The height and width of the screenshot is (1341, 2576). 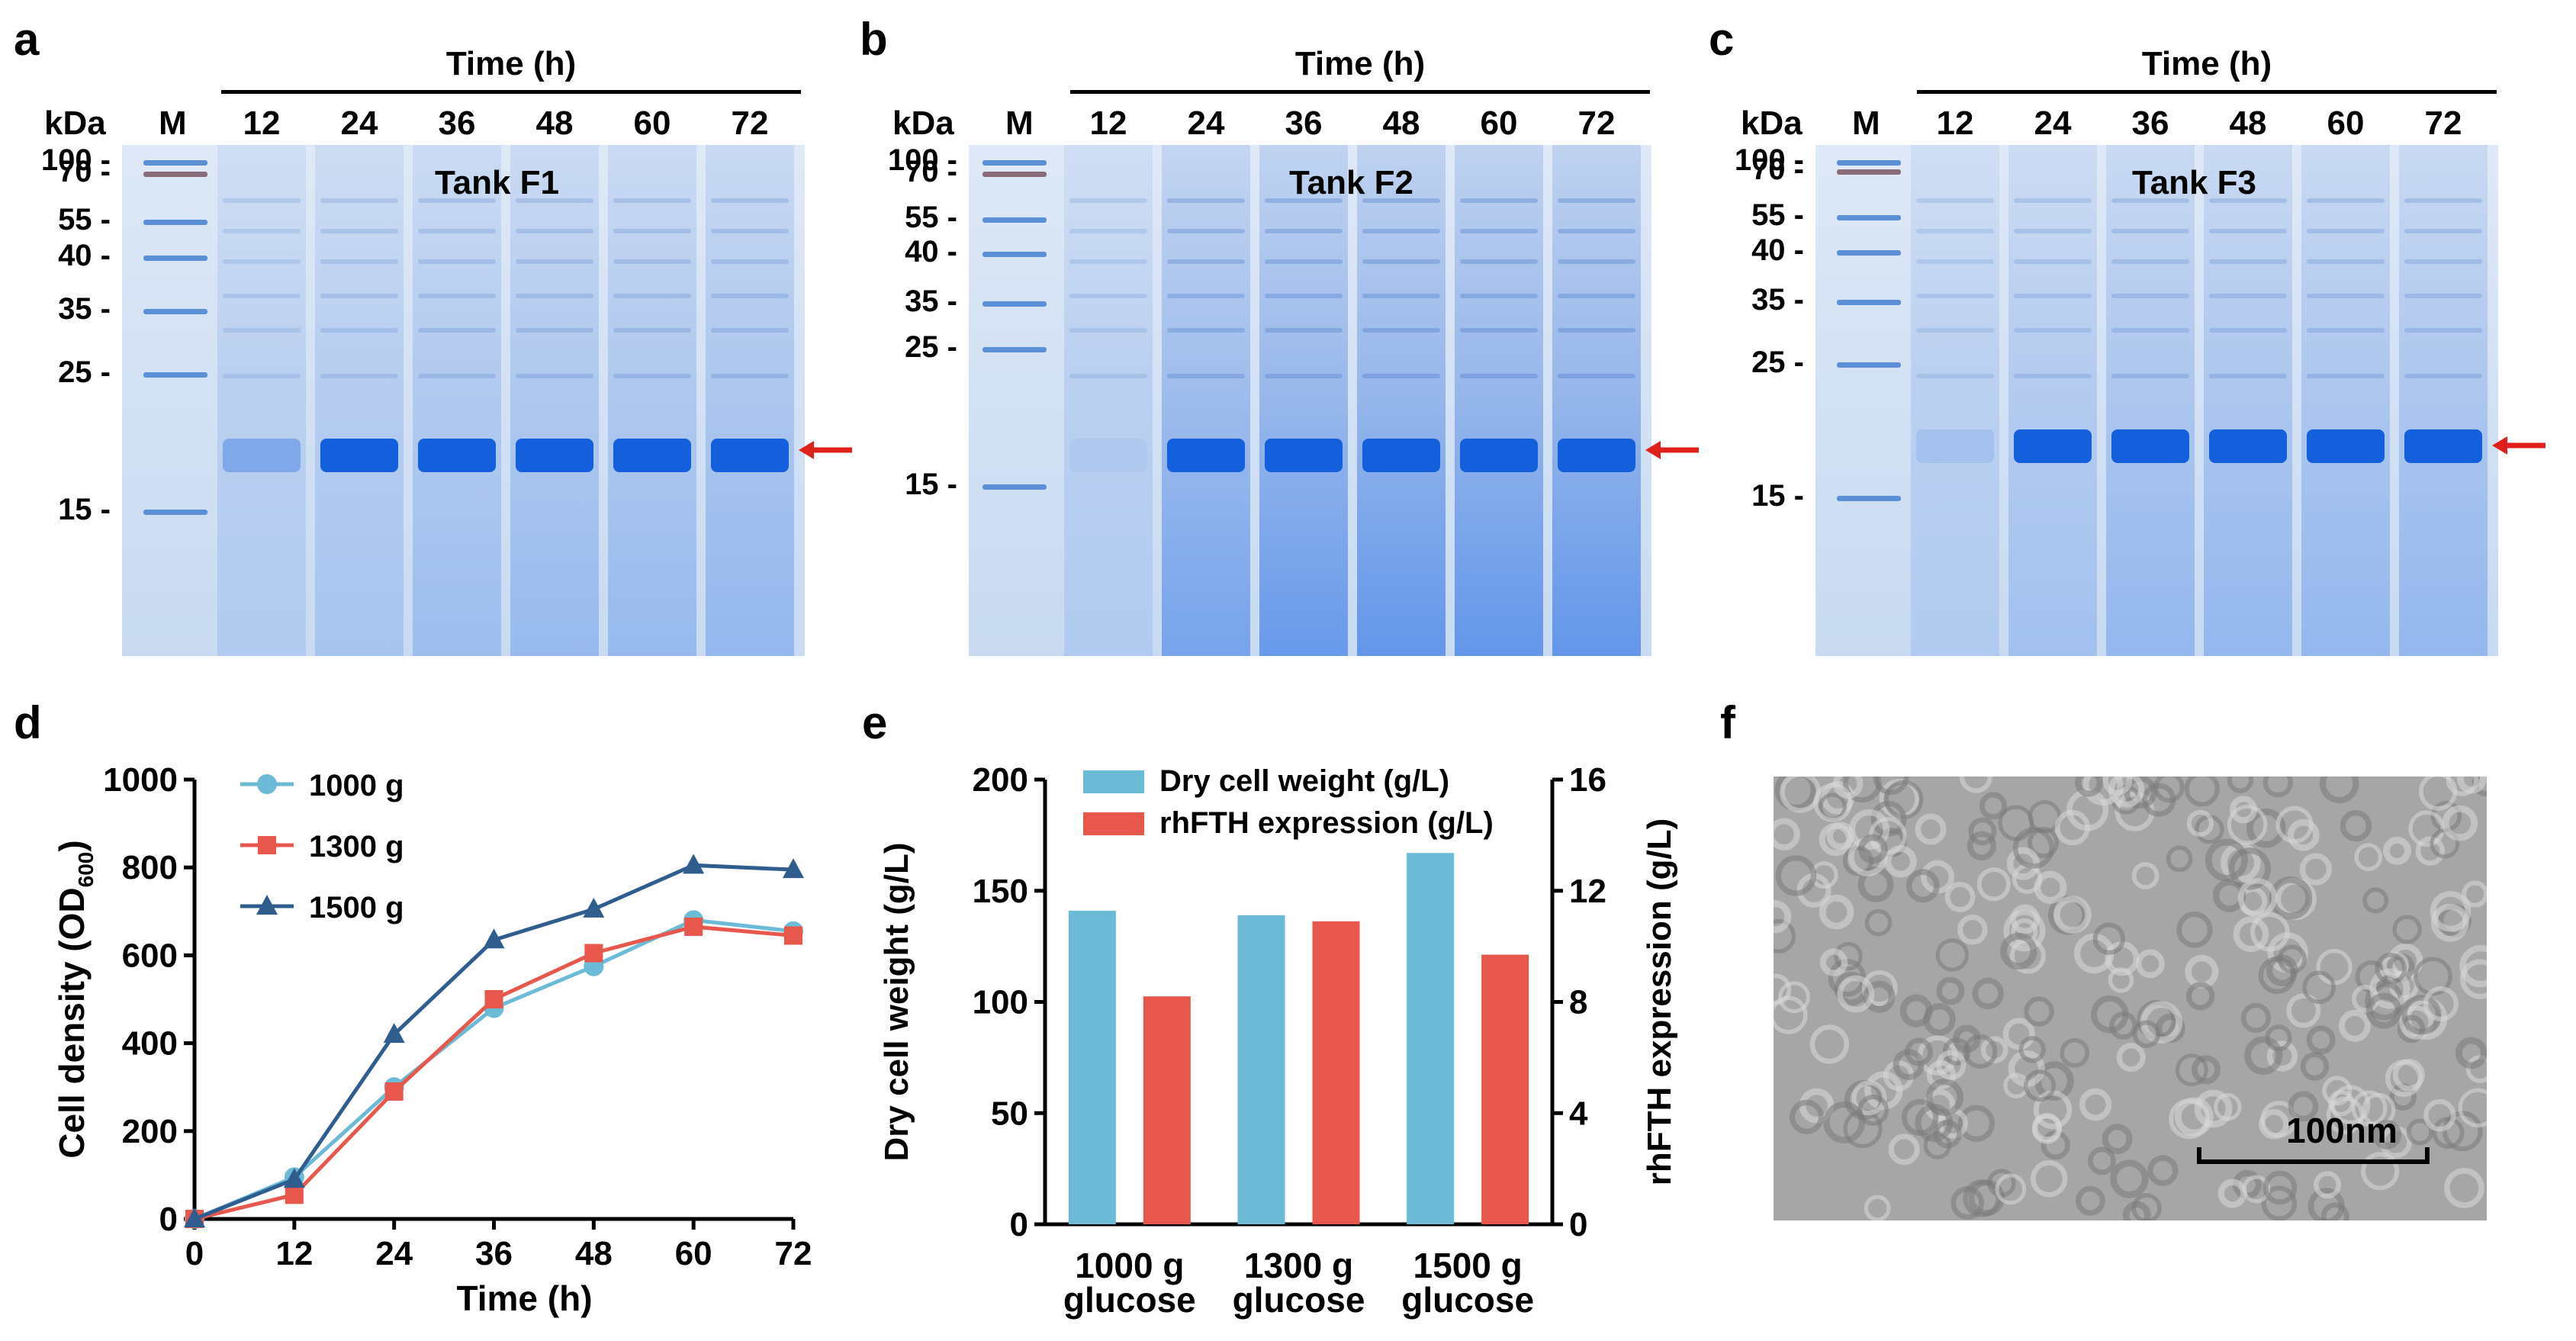 I want to click on left-tick-label: 200, so click(x=1001, y=780).